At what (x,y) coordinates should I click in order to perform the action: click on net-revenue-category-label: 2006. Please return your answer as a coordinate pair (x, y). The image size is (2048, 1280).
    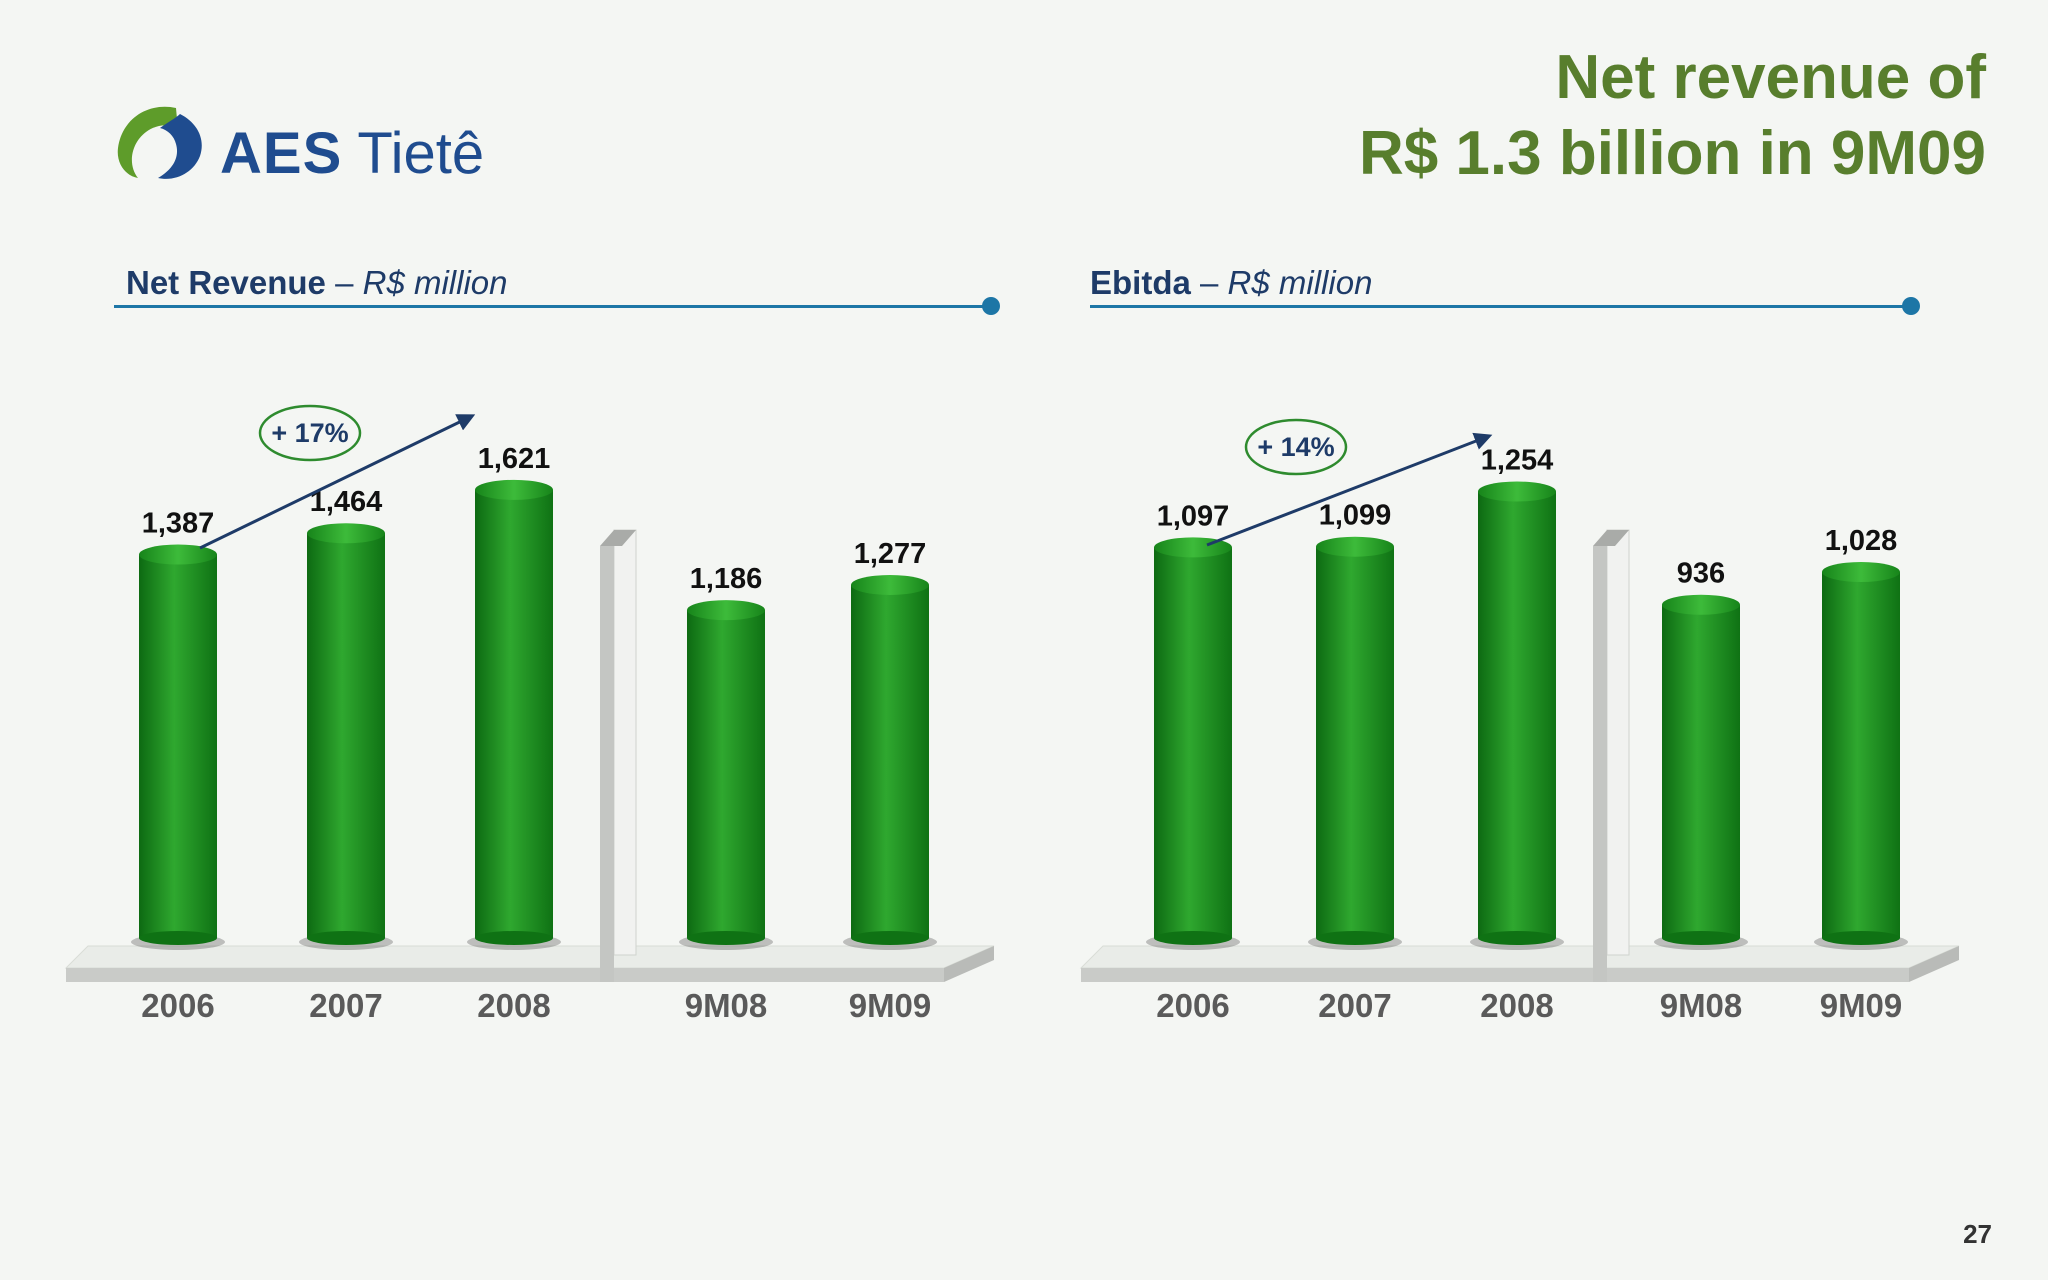
    Looking at the image, I should click on (177, 1005).